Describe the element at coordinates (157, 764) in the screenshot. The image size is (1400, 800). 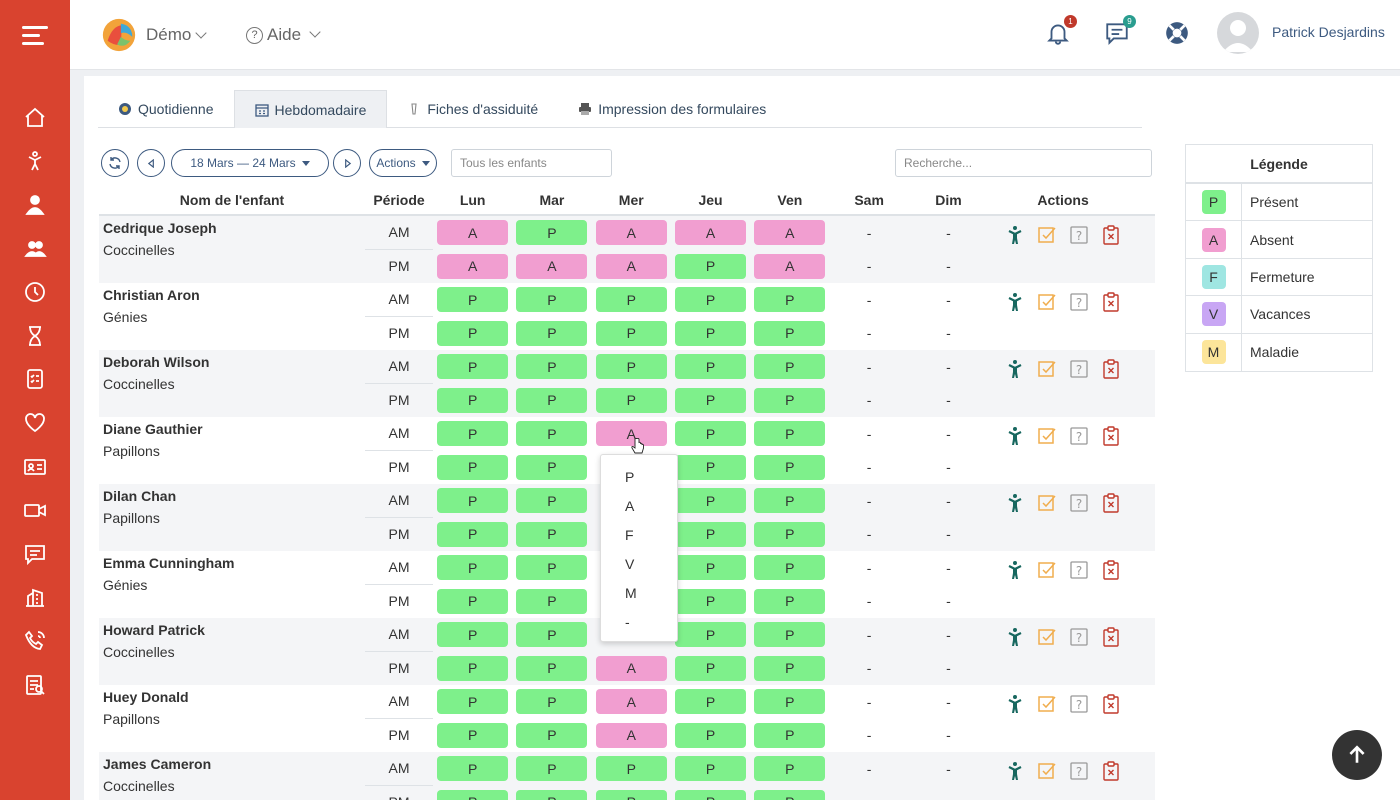
I see `child-name: James Cameron` at that location.